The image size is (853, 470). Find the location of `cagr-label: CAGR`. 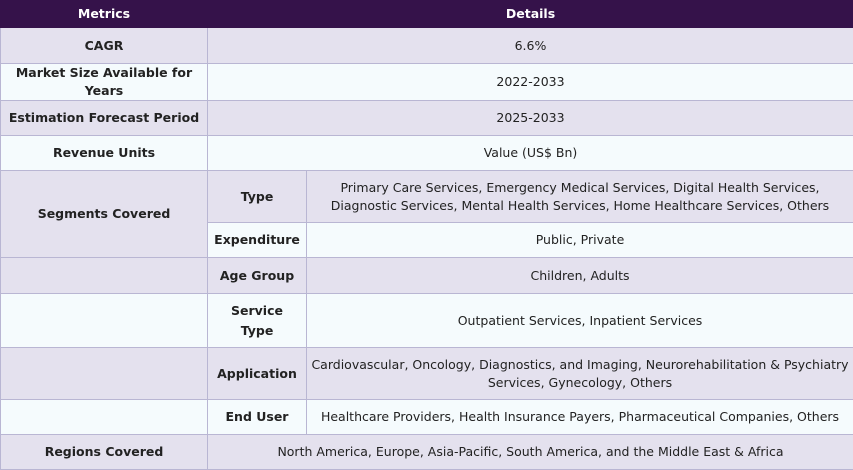

cagr-label: CAGR is located at coordinates (104, 46).